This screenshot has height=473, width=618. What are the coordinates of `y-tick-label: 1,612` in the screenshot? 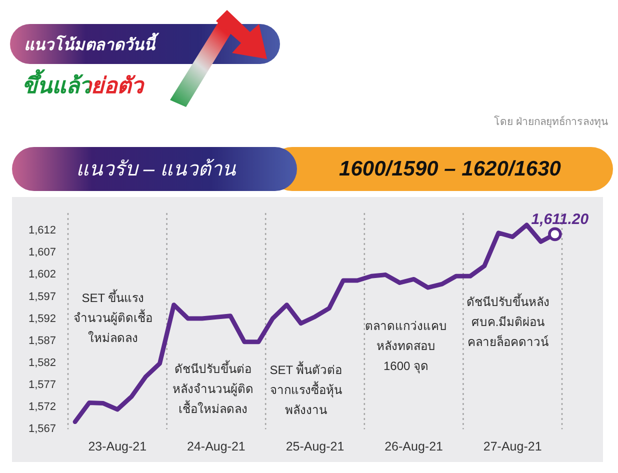 It's located at (42, 230).